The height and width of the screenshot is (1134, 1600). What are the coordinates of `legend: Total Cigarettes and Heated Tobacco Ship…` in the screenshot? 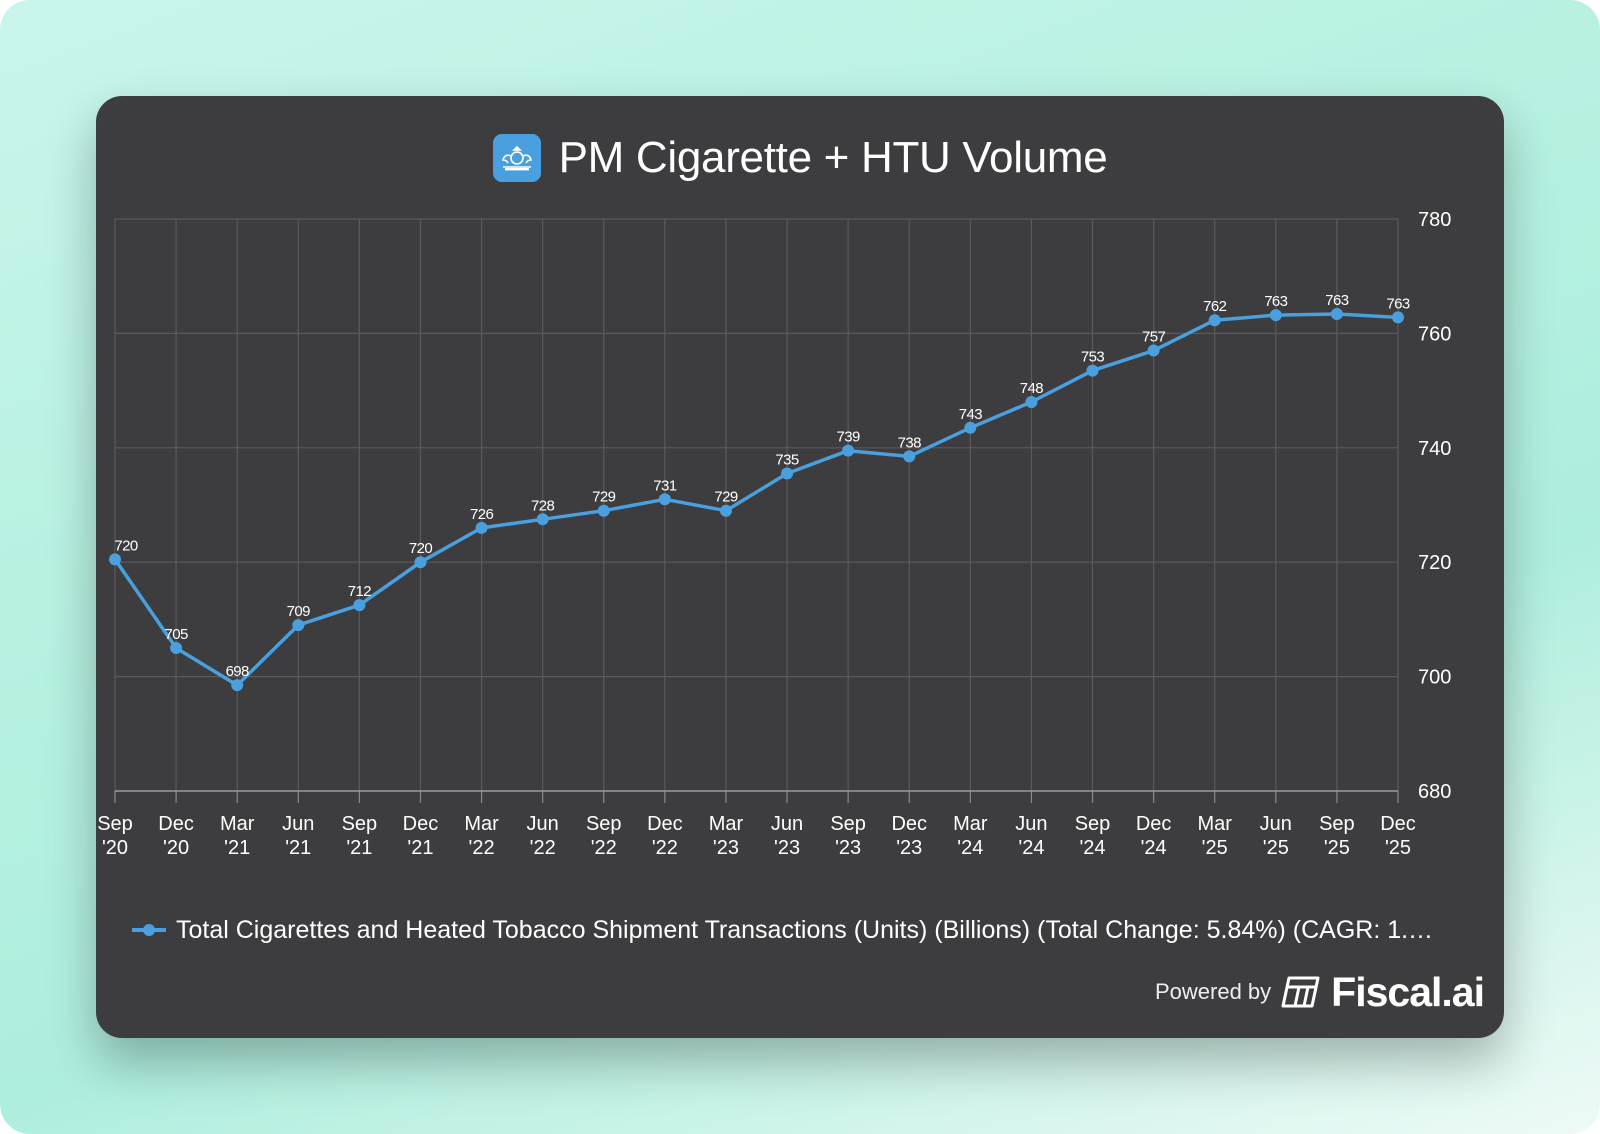 It's located at (808, 930).